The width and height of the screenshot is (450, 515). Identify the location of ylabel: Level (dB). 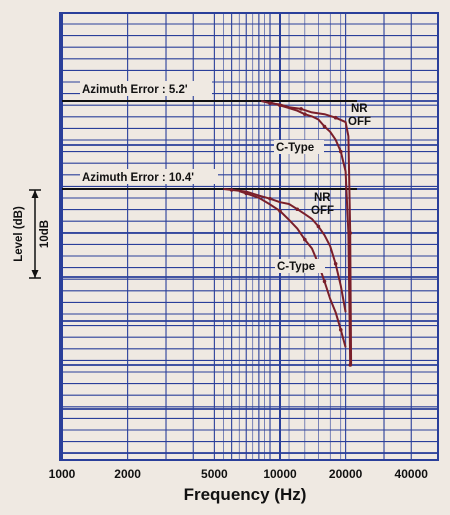
(19, 234).